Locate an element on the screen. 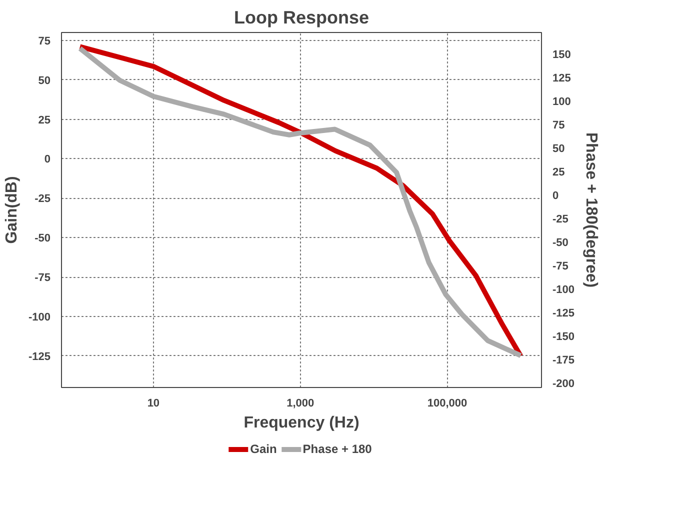  y2-tick-label: -50 is located at coordinates (560, 242).